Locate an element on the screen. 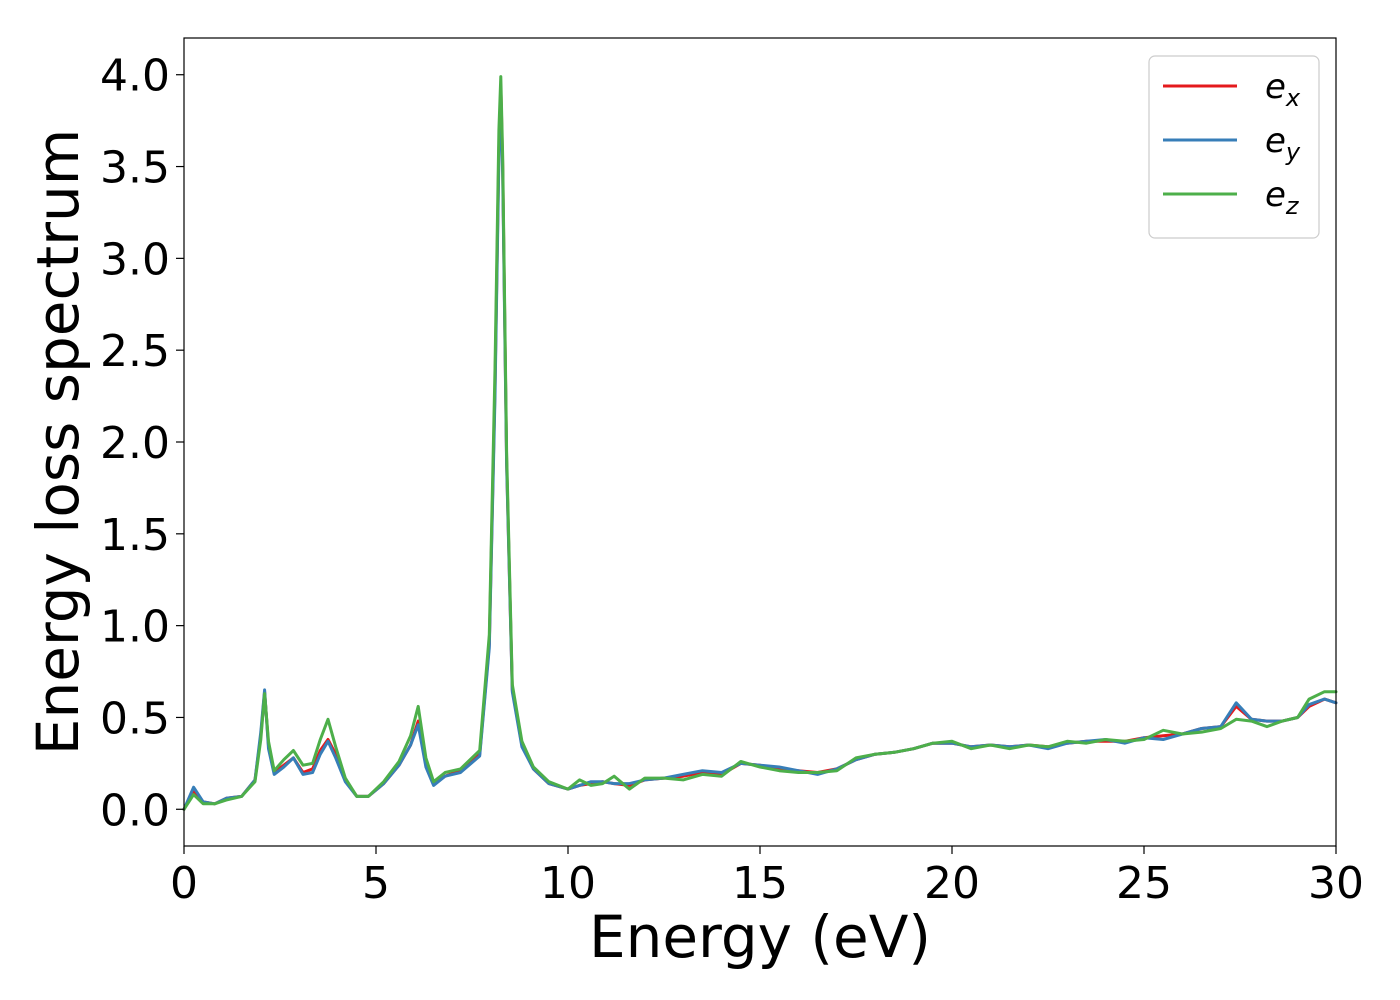  x-tick-label: 20 is located at coordinates (952, 883).